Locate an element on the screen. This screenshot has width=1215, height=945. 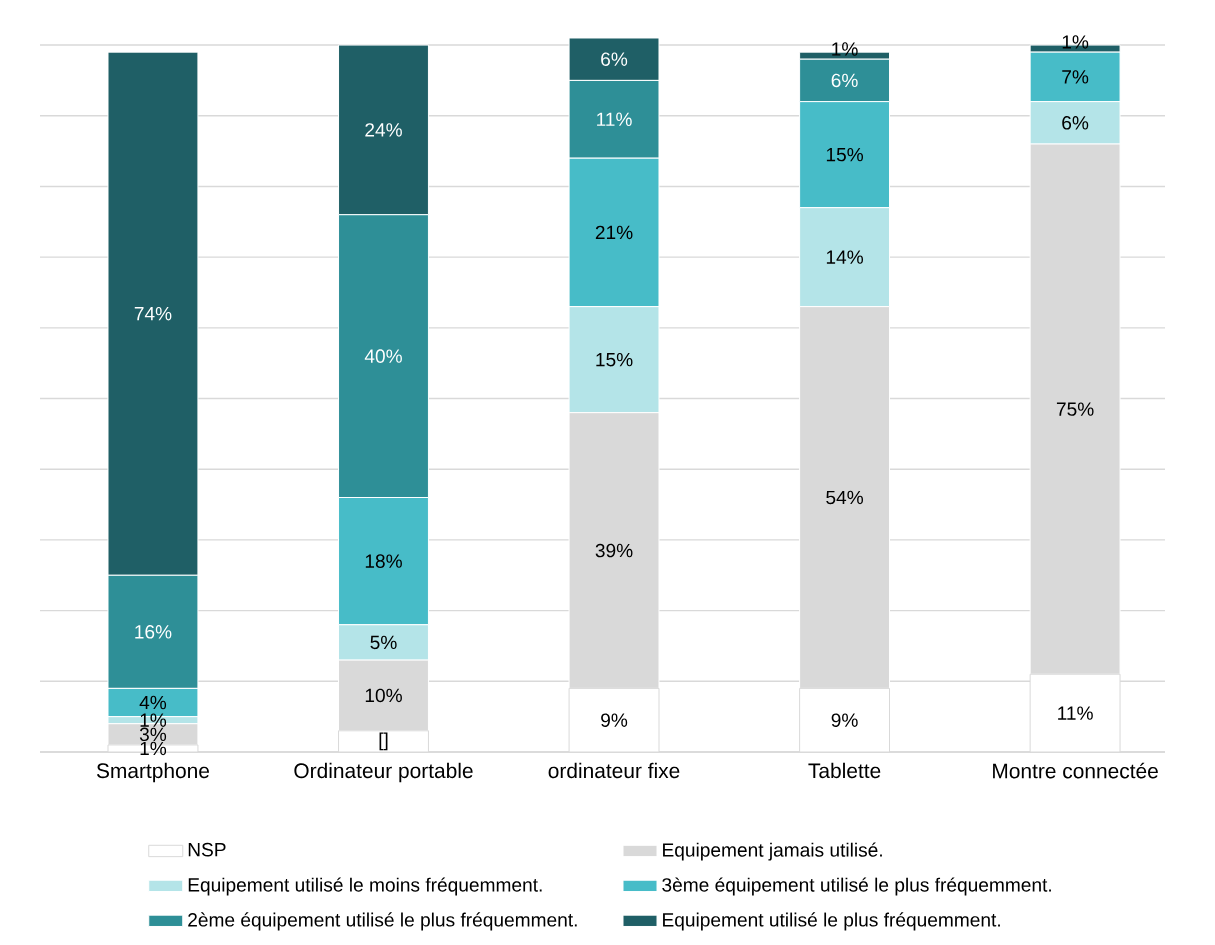
legend-label: NSP is located at coordinates (207, 849).